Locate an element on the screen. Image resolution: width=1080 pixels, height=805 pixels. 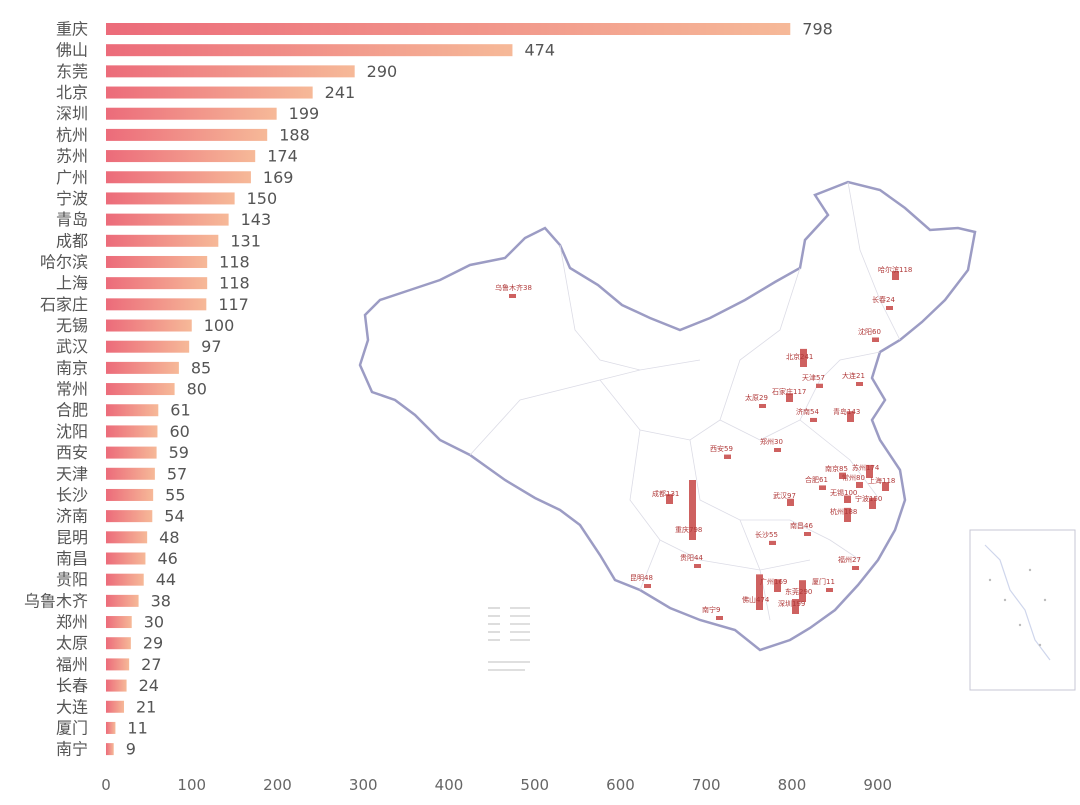
category-label: 合肥 is located at coordinates (72, 410).